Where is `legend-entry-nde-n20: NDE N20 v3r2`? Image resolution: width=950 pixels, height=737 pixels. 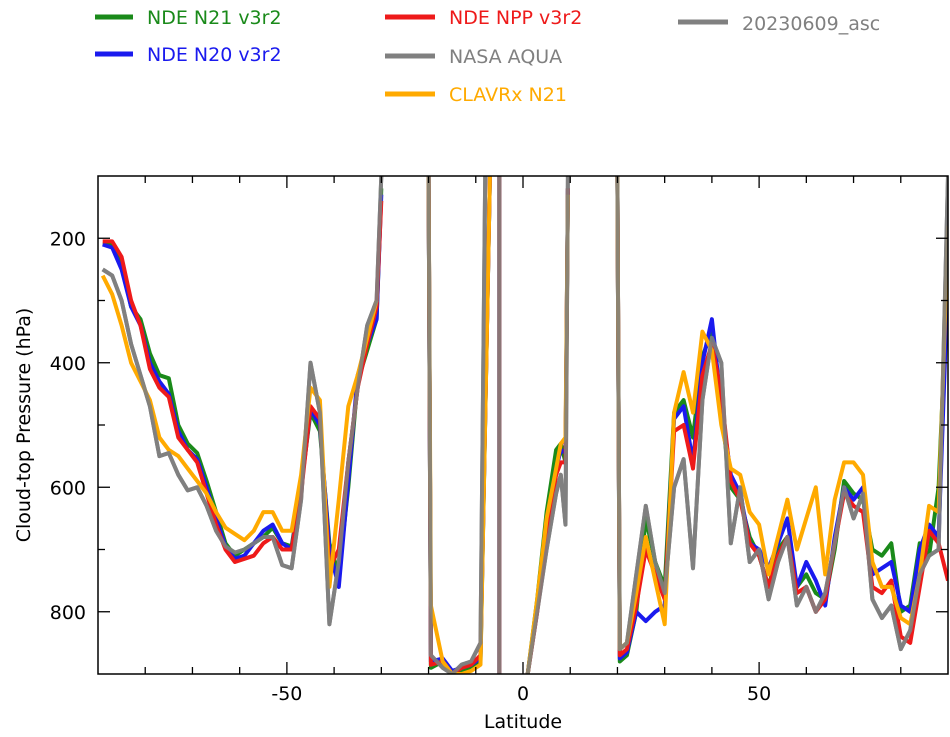 legend-entry-nde-n20: NDE N20 v3r2 is located at coordinates (188, 55).